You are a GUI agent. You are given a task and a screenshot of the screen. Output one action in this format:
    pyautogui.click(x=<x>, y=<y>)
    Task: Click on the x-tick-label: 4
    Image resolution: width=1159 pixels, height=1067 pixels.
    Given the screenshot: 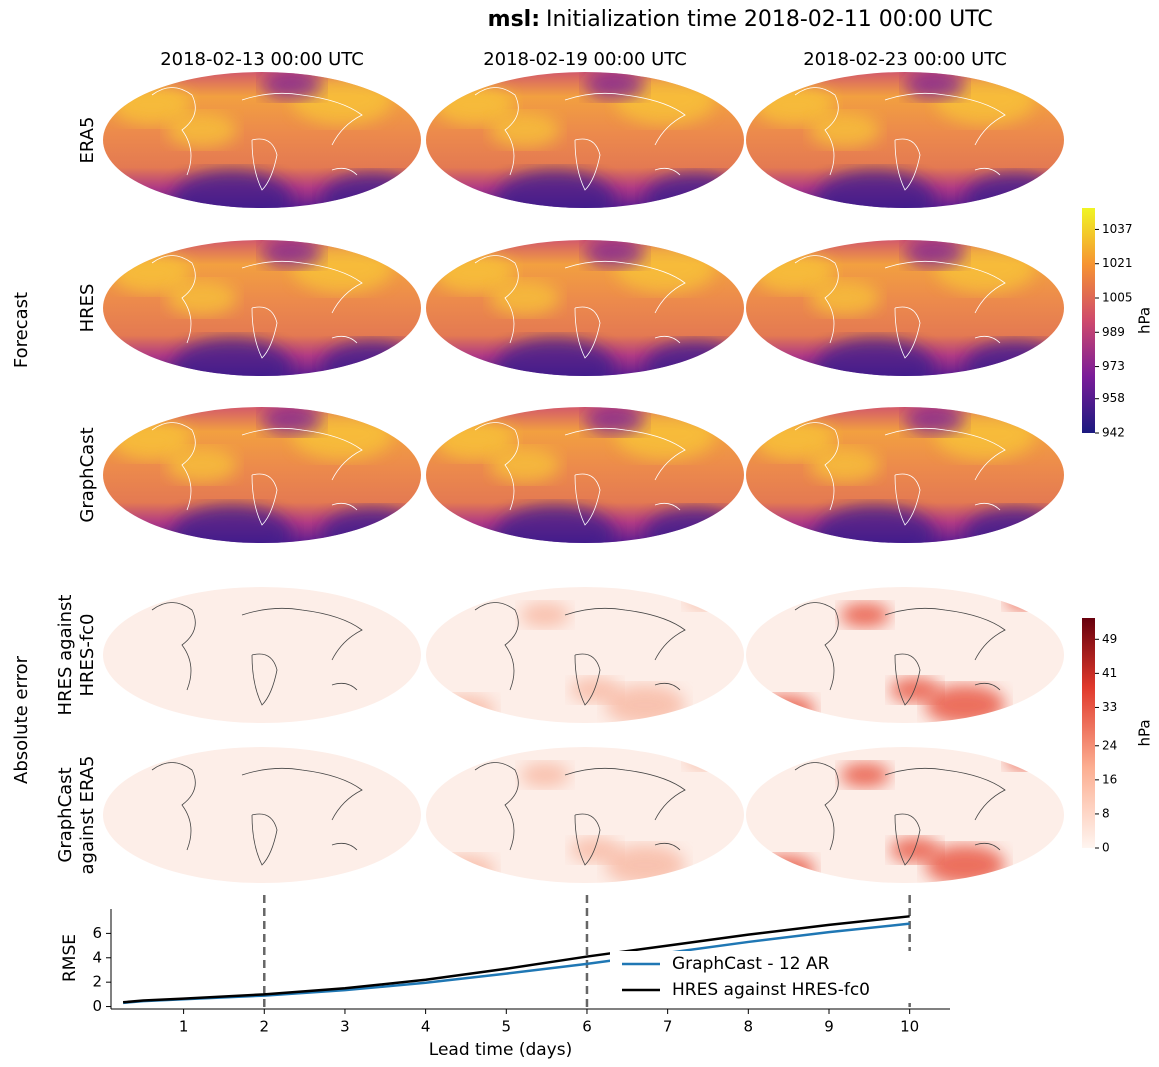 What is the action you would take?
    pyautogui.click(x=426, y=1027)
    